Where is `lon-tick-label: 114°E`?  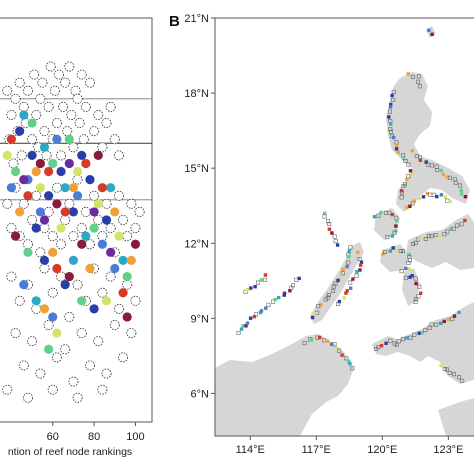
lon-tick-label: 114°E is located at coordinates (250, 450).